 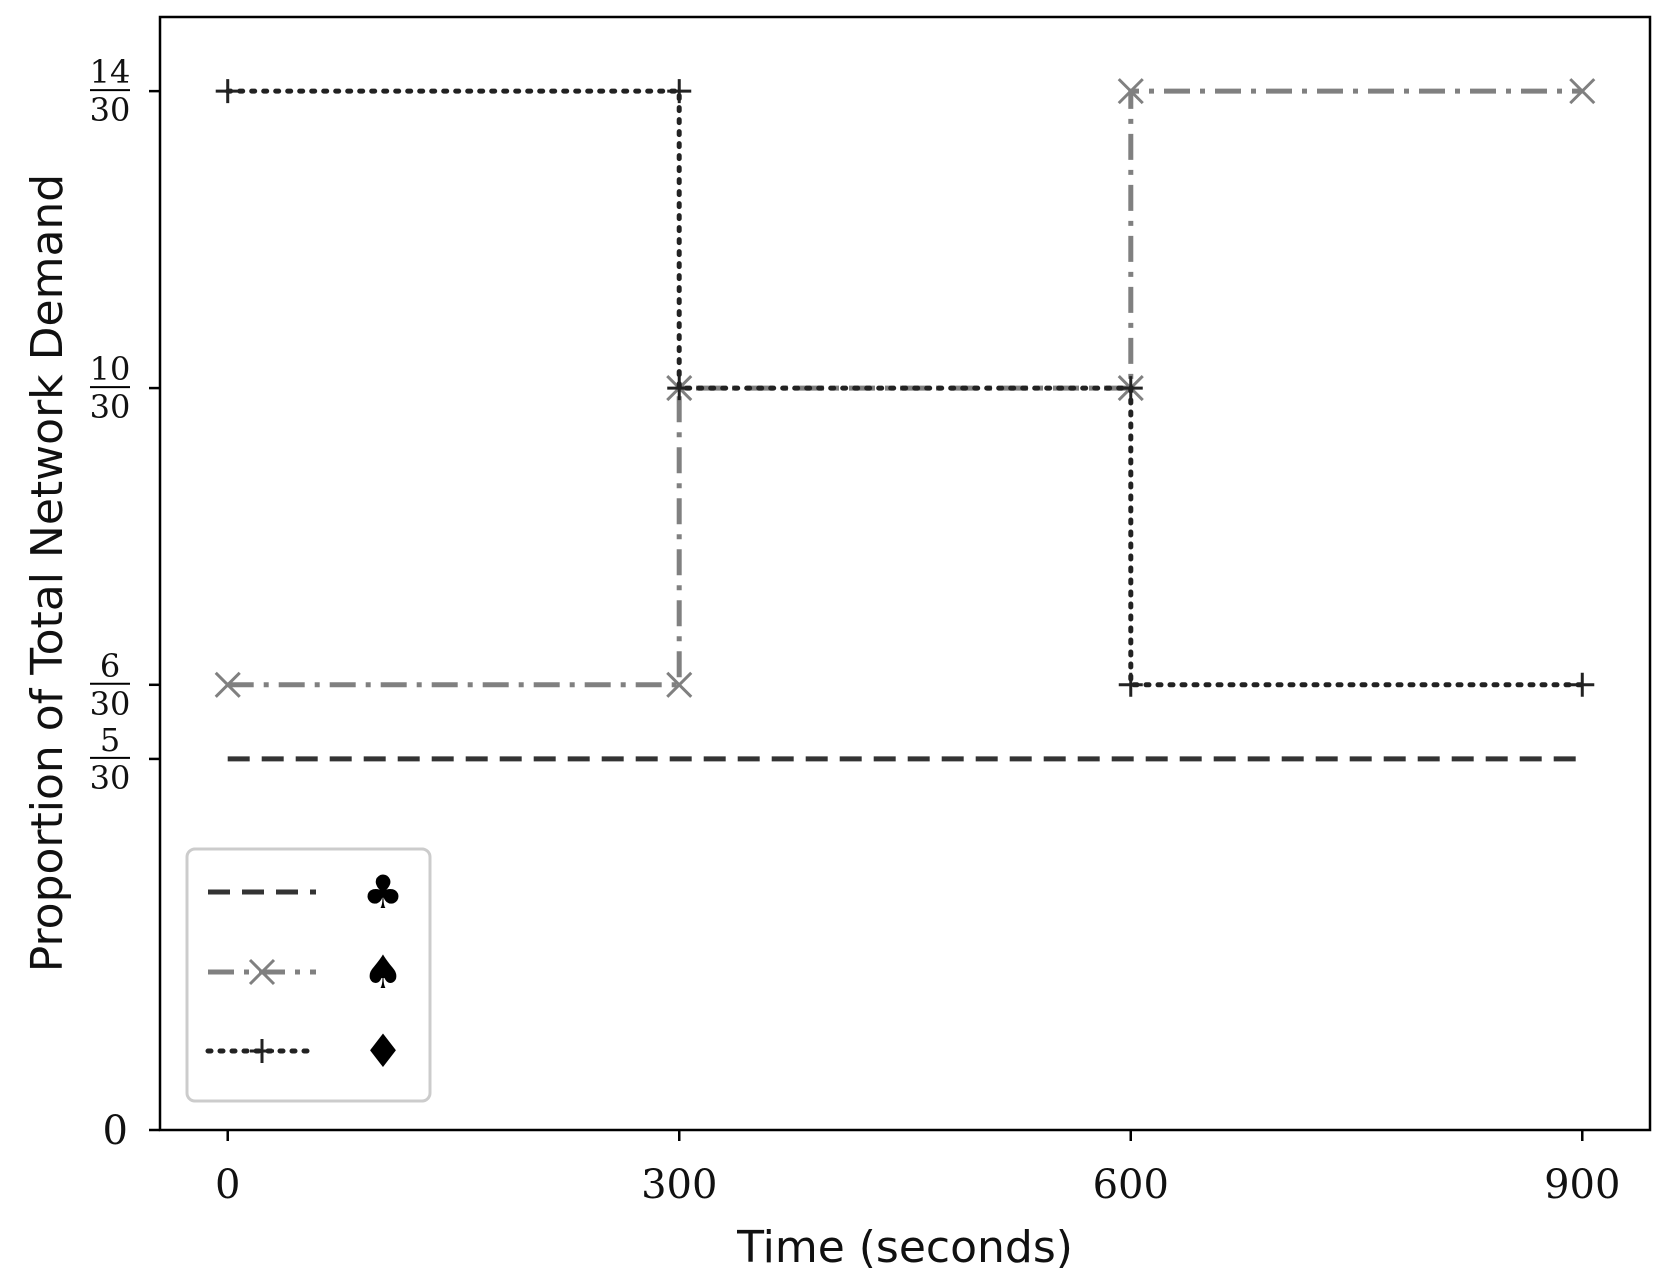 I want to click on x-tick-label: 600, so click(x=1131, y=1185).